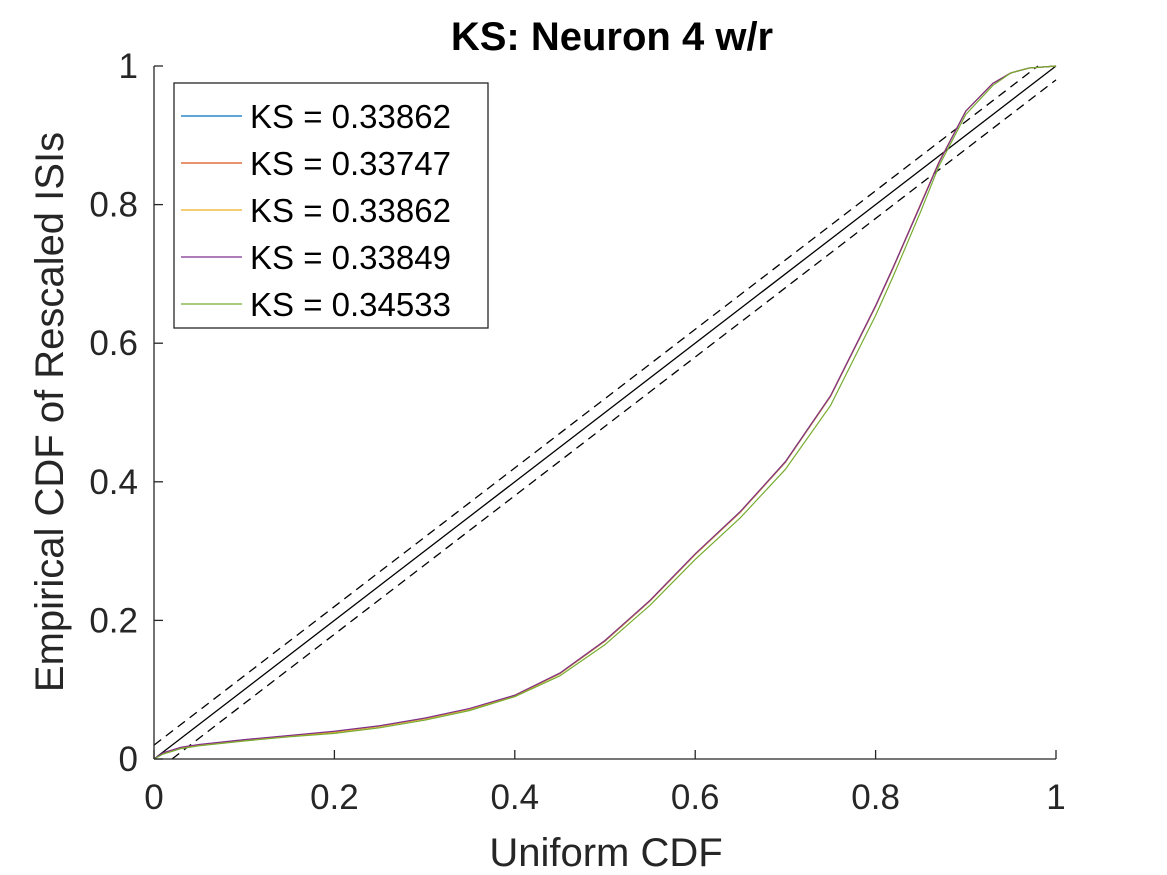  Describe the element at coordinates (113, 482) in the screenshot. I see `y-tick-label: 0.4` at that location.